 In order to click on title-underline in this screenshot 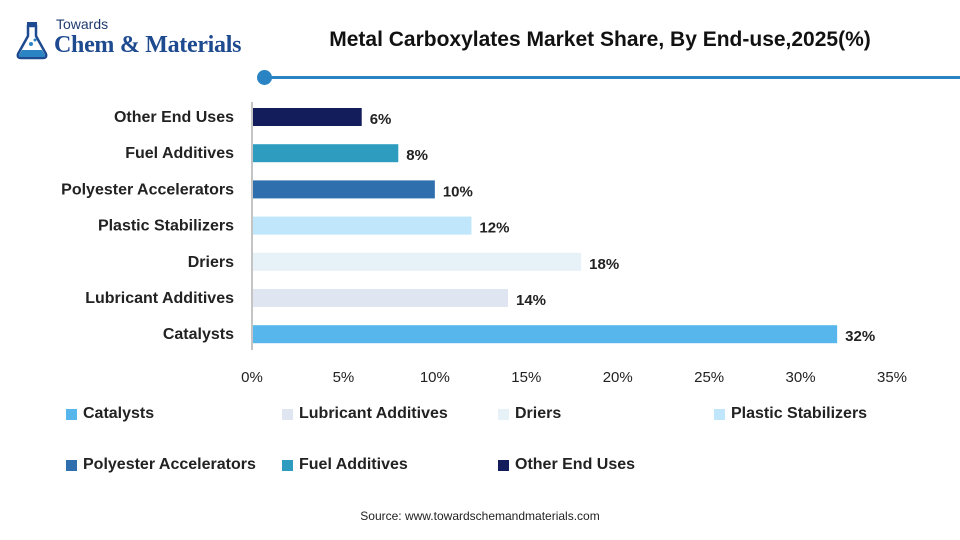, I will do `click(612, 77)`.